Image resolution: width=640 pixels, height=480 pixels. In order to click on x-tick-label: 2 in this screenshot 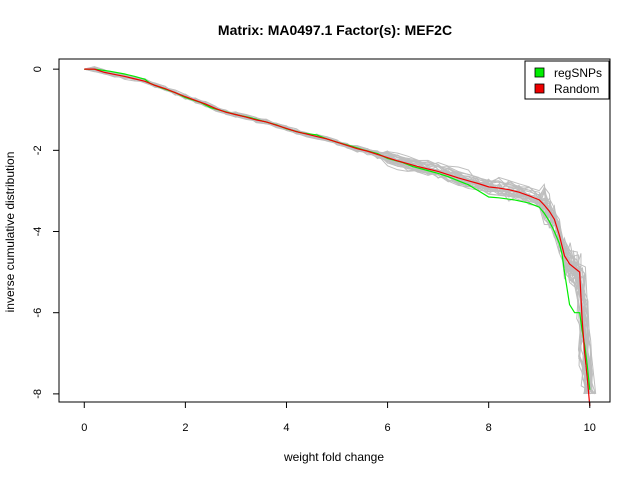, I will do `click(185, 428)`.